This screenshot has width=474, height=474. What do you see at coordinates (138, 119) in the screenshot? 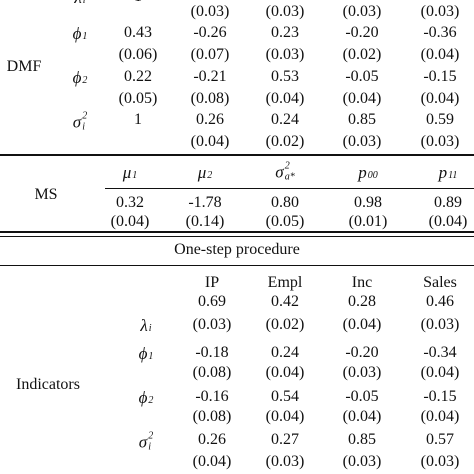
I see `estimate: 1` at bounding box center [138, 119].